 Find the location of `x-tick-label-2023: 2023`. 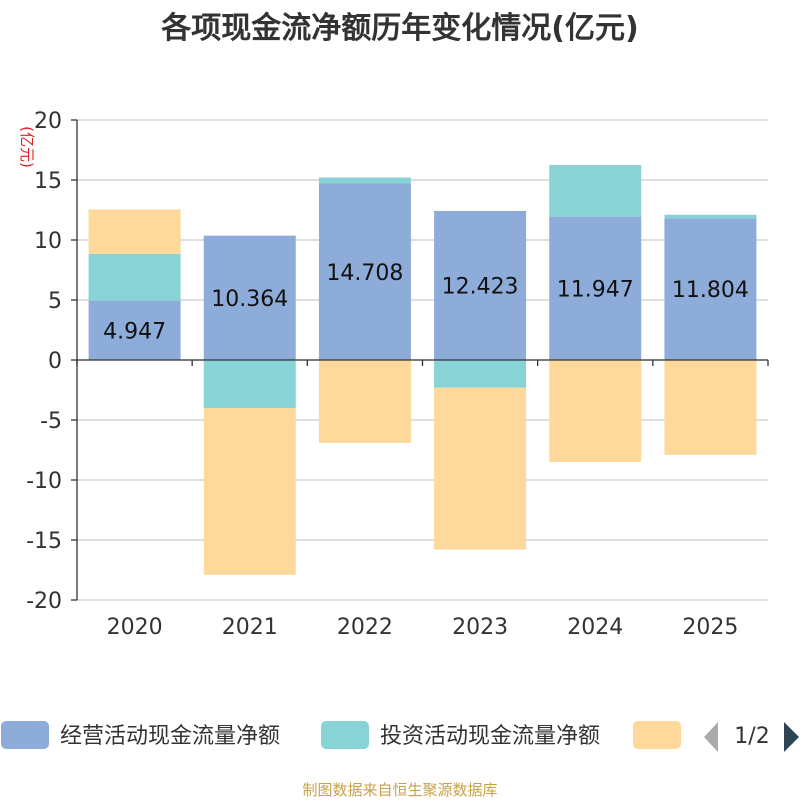

x-tick-label-2023: 2023 is located at coordinates (480, 627).